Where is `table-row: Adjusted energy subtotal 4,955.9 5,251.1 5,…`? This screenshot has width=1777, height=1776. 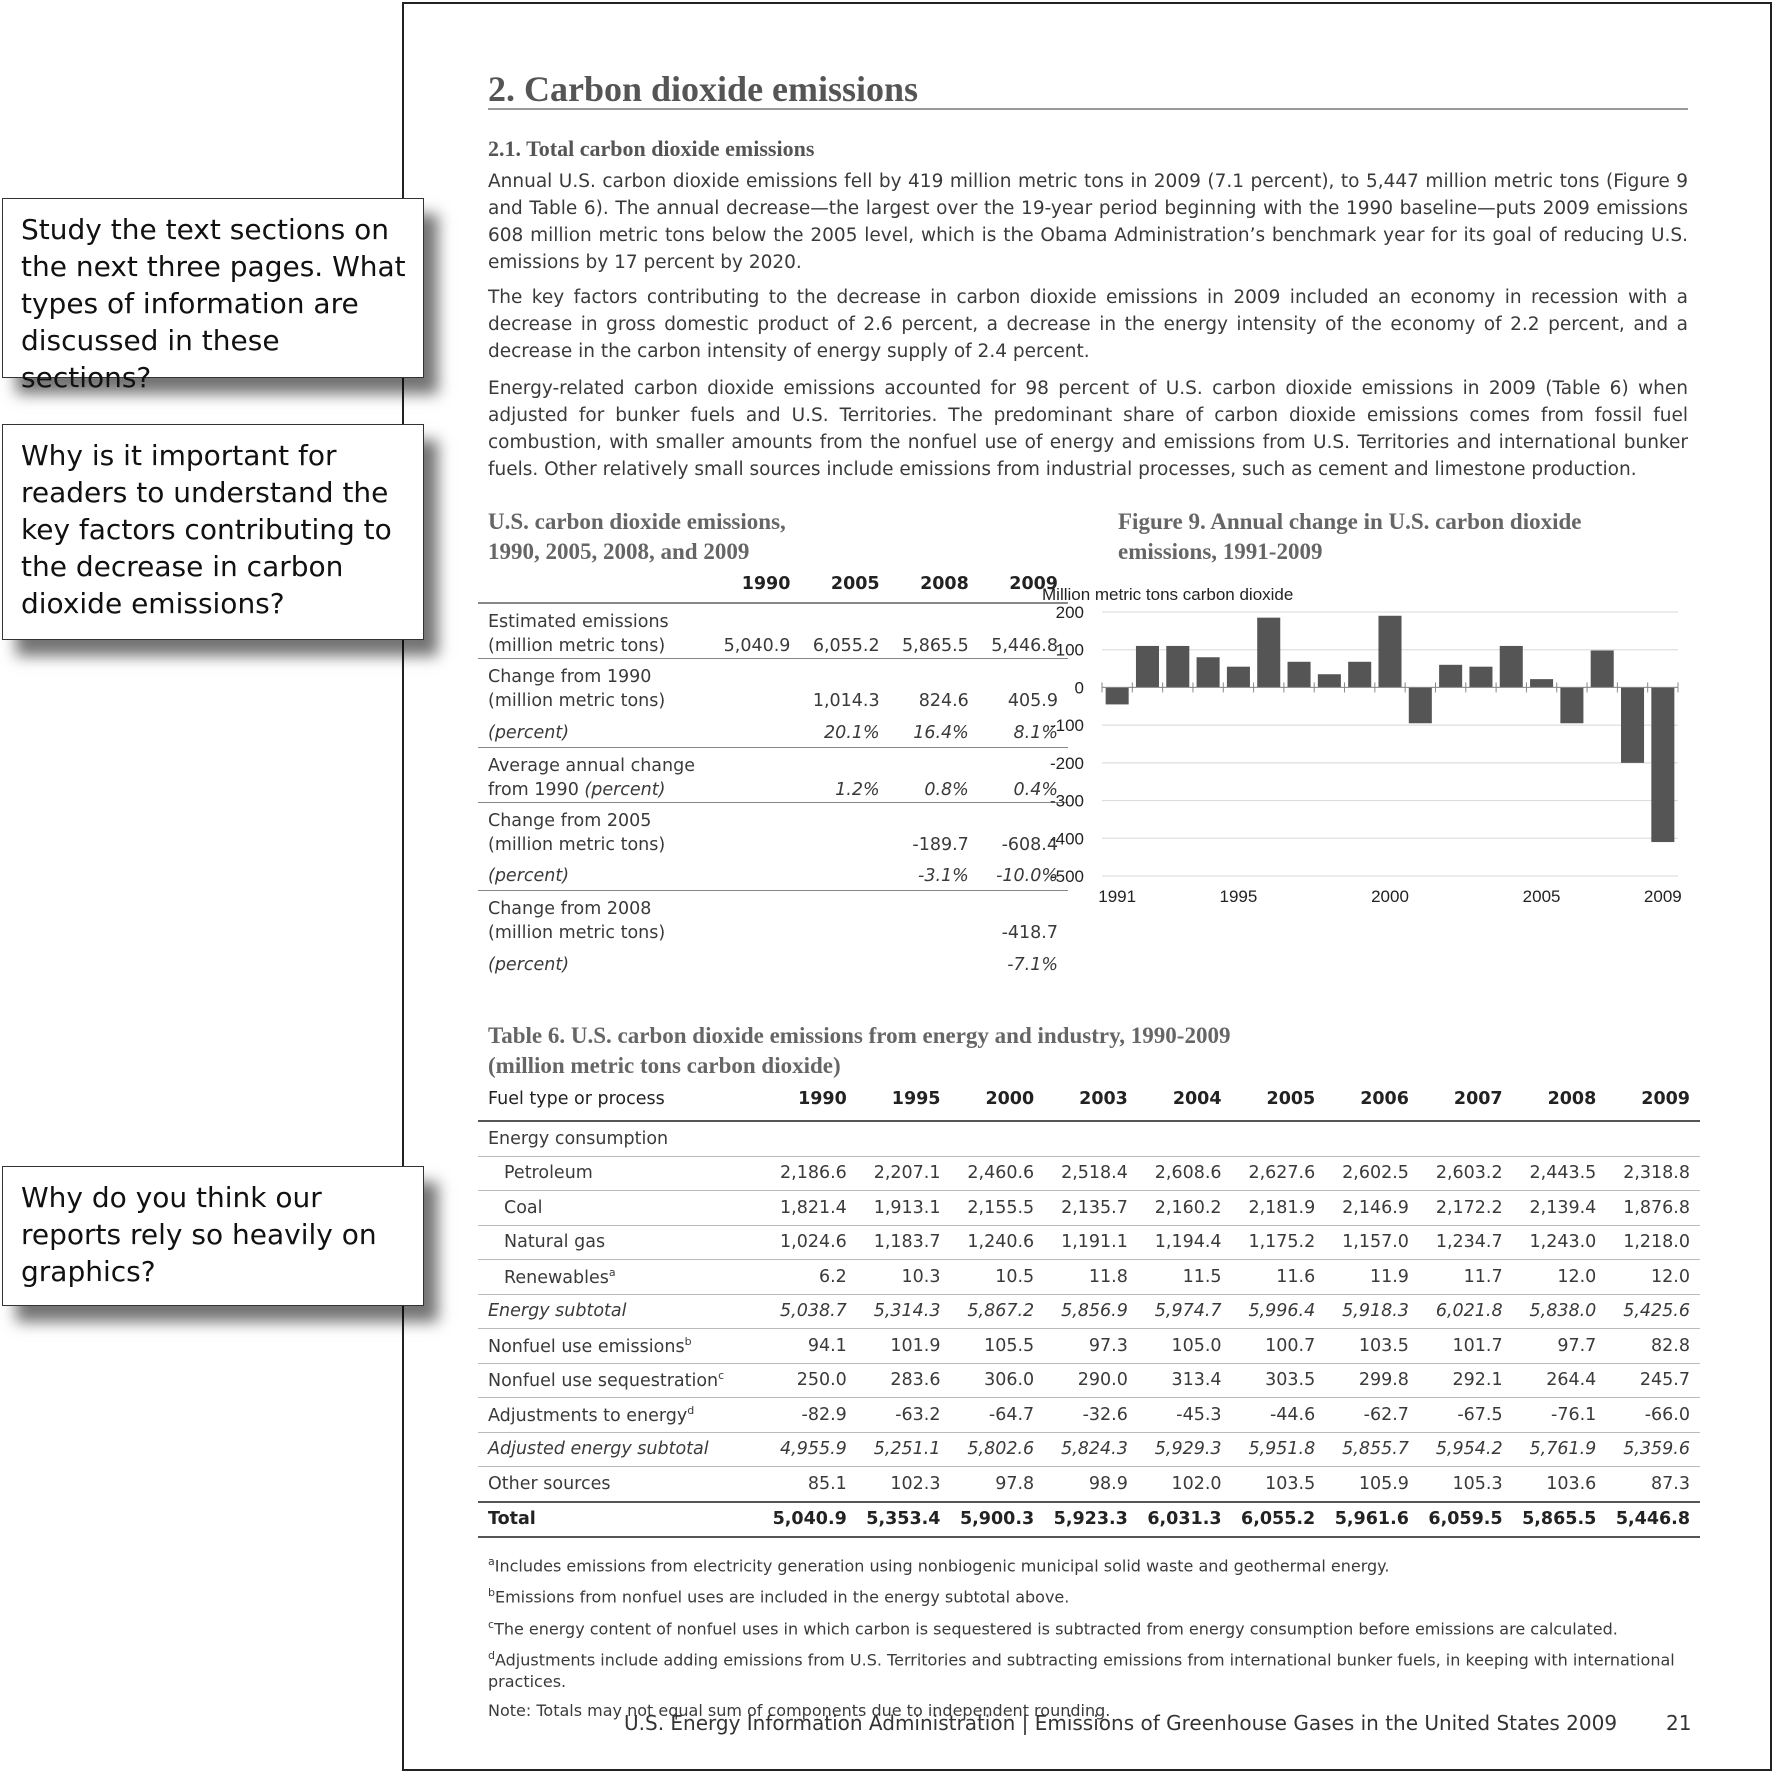 table-row: Adjusted energy subtotal 4,955.9 5,251.1 5,… is located at coordinates (1089, 1449).